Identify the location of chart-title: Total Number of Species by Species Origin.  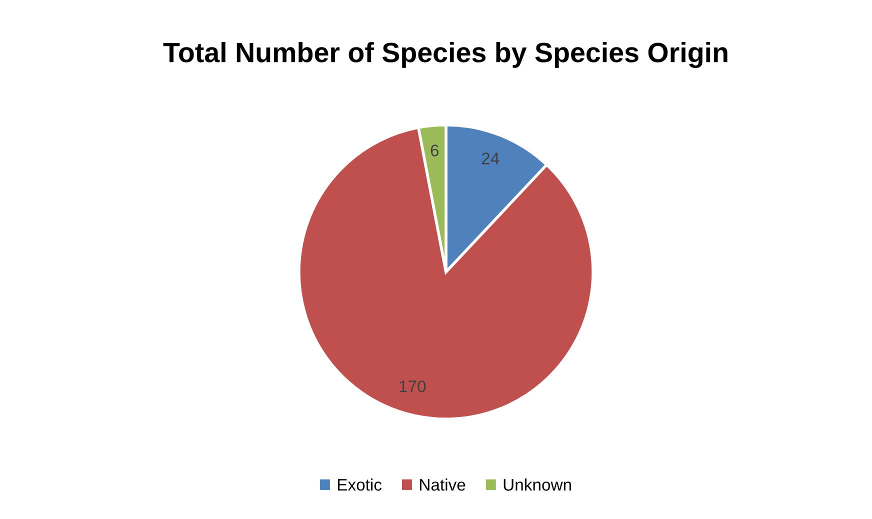
(445, 55).